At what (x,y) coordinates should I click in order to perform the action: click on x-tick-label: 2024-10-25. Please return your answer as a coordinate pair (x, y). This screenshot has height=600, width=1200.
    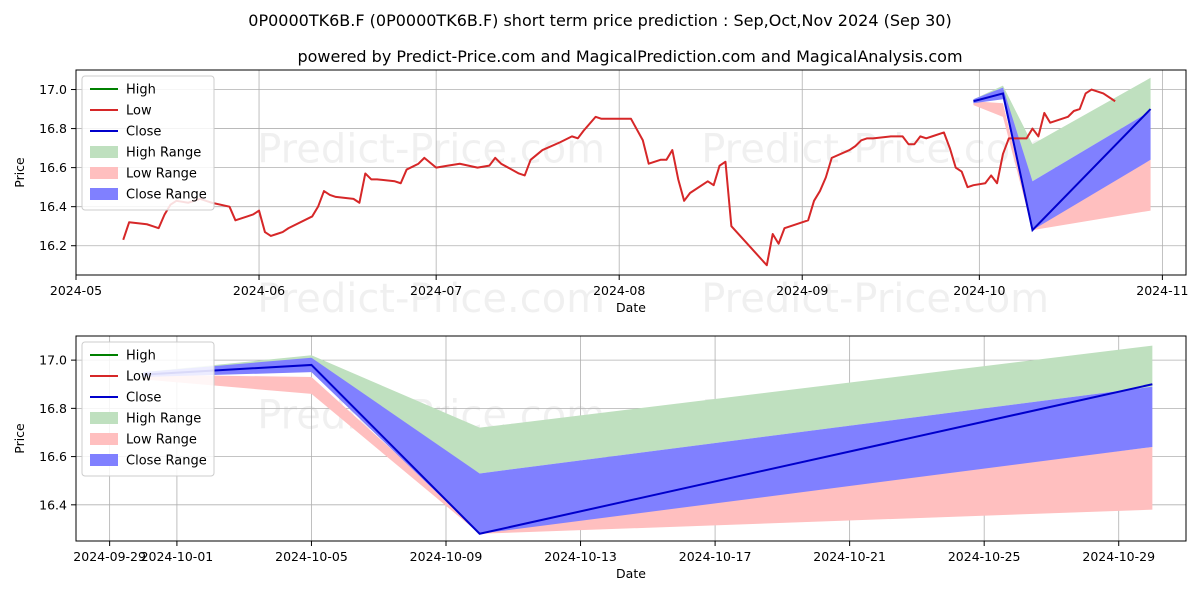
    Looking at the image, I should click on (984, 556).